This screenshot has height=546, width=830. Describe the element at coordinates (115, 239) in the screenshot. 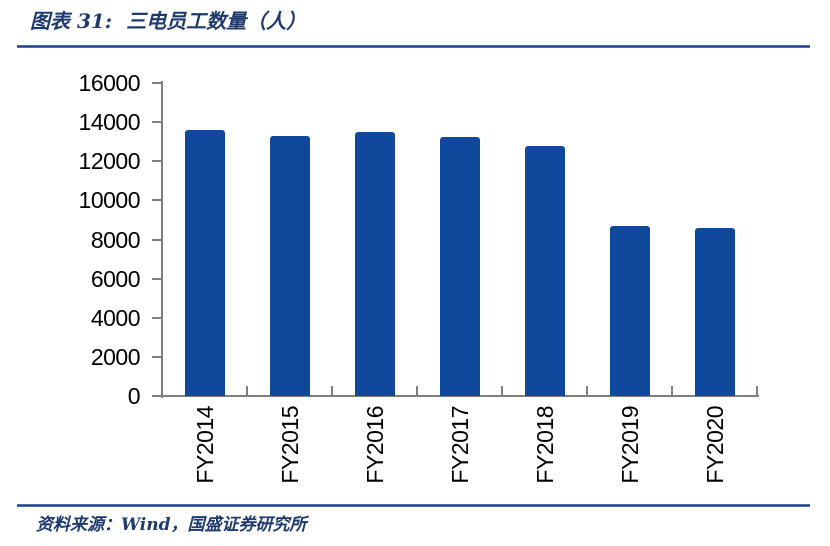

I see `y-axis-tick-label: 8000` at that location.